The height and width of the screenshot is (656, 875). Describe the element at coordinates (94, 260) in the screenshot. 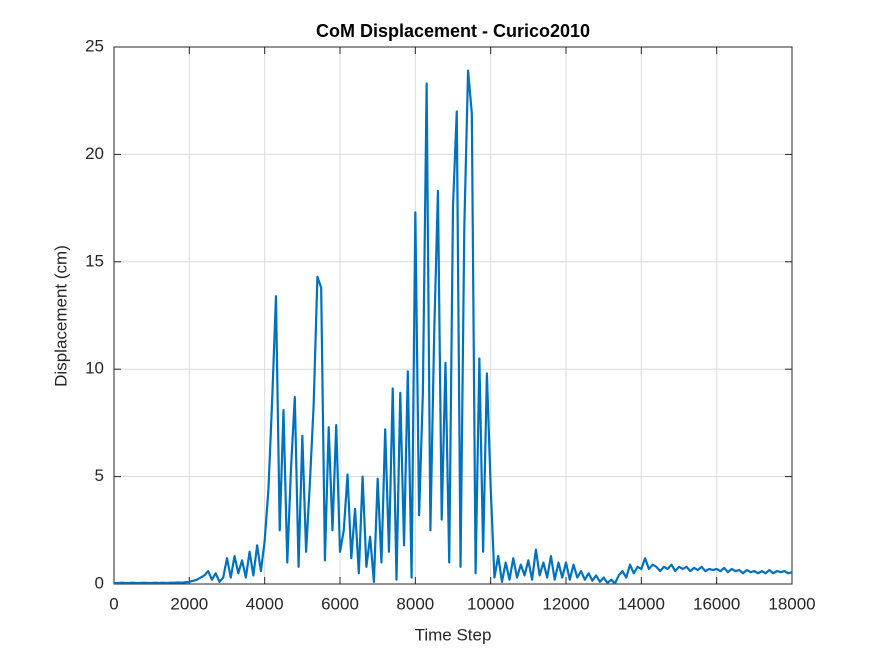

I see `y-tick-label: 15` at that location.